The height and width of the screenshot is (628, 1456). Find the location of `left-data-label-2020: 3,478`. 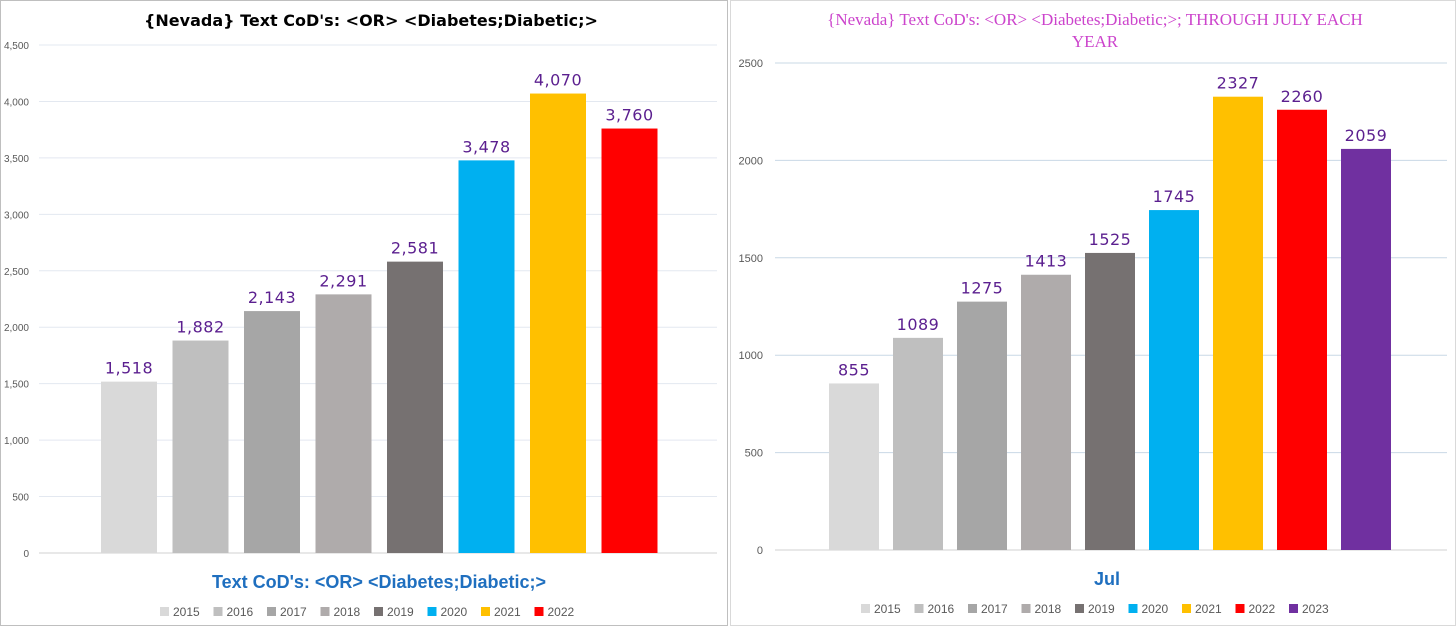

left-data-label-2020: 3,478 is located at coordinates (486, 146).